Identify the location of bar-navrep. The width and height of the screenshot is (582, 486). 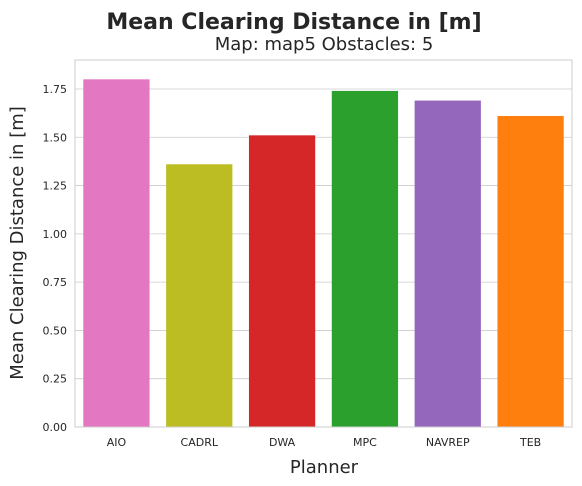
(447, 263).